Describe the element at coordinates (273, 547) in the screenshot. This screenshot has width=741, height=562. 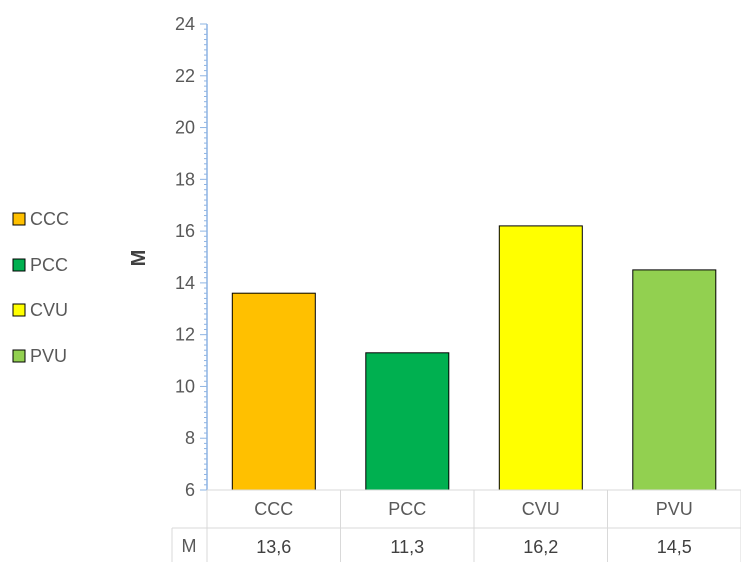
I see `table-value-label: 13,6` at that location.